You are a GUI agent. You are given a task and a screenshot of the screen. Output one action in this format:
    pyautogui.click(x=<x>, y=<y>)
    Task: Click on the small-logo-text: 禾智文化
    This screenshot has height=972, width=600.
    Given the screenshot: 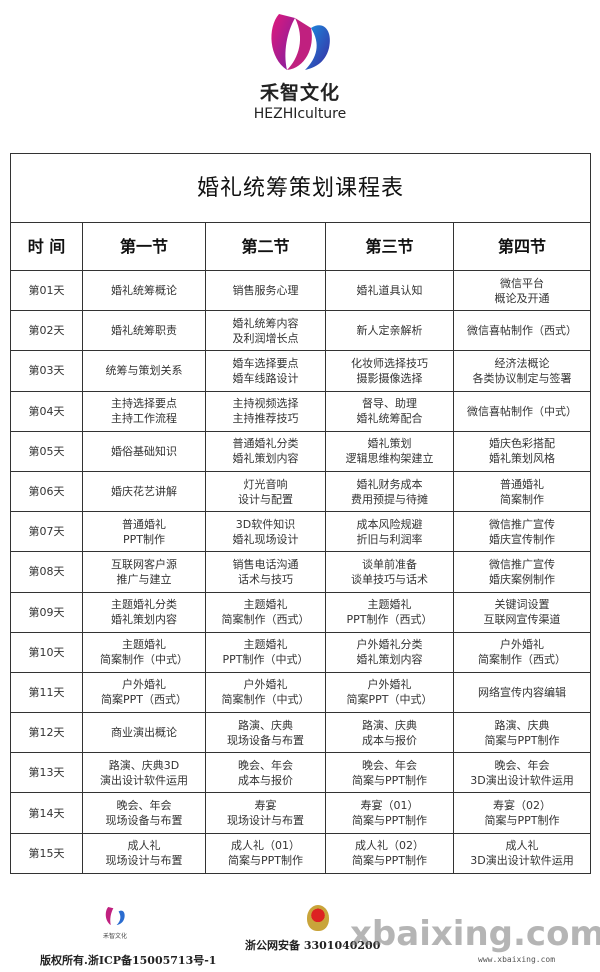 What is the action you would take?
    pyautogui.click(x=114, y=936)
    